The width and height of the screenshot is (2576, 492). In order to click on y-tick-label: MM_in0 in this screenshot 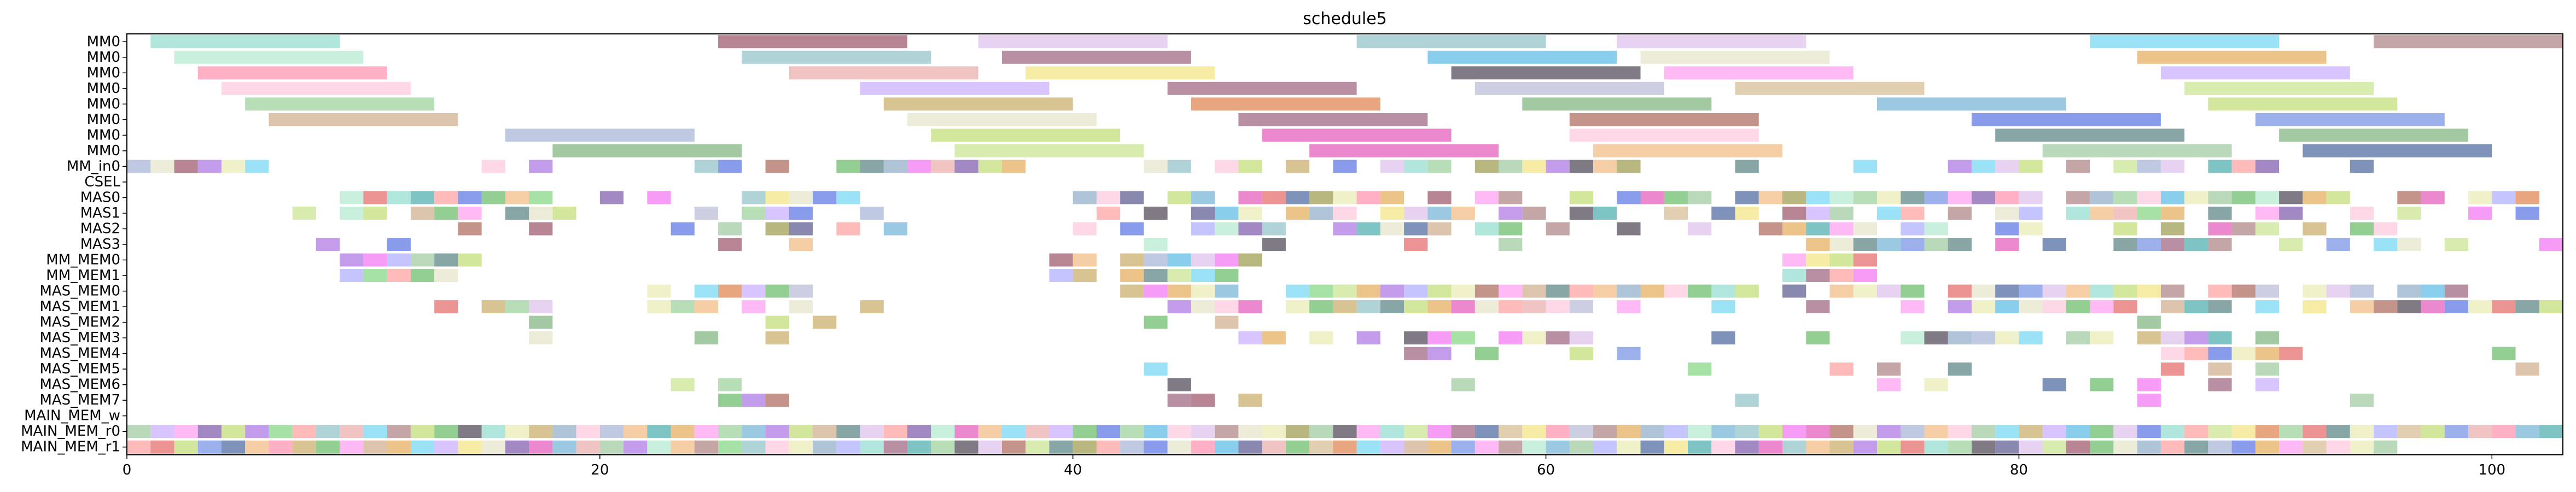, I will do `click(93, 166)`.